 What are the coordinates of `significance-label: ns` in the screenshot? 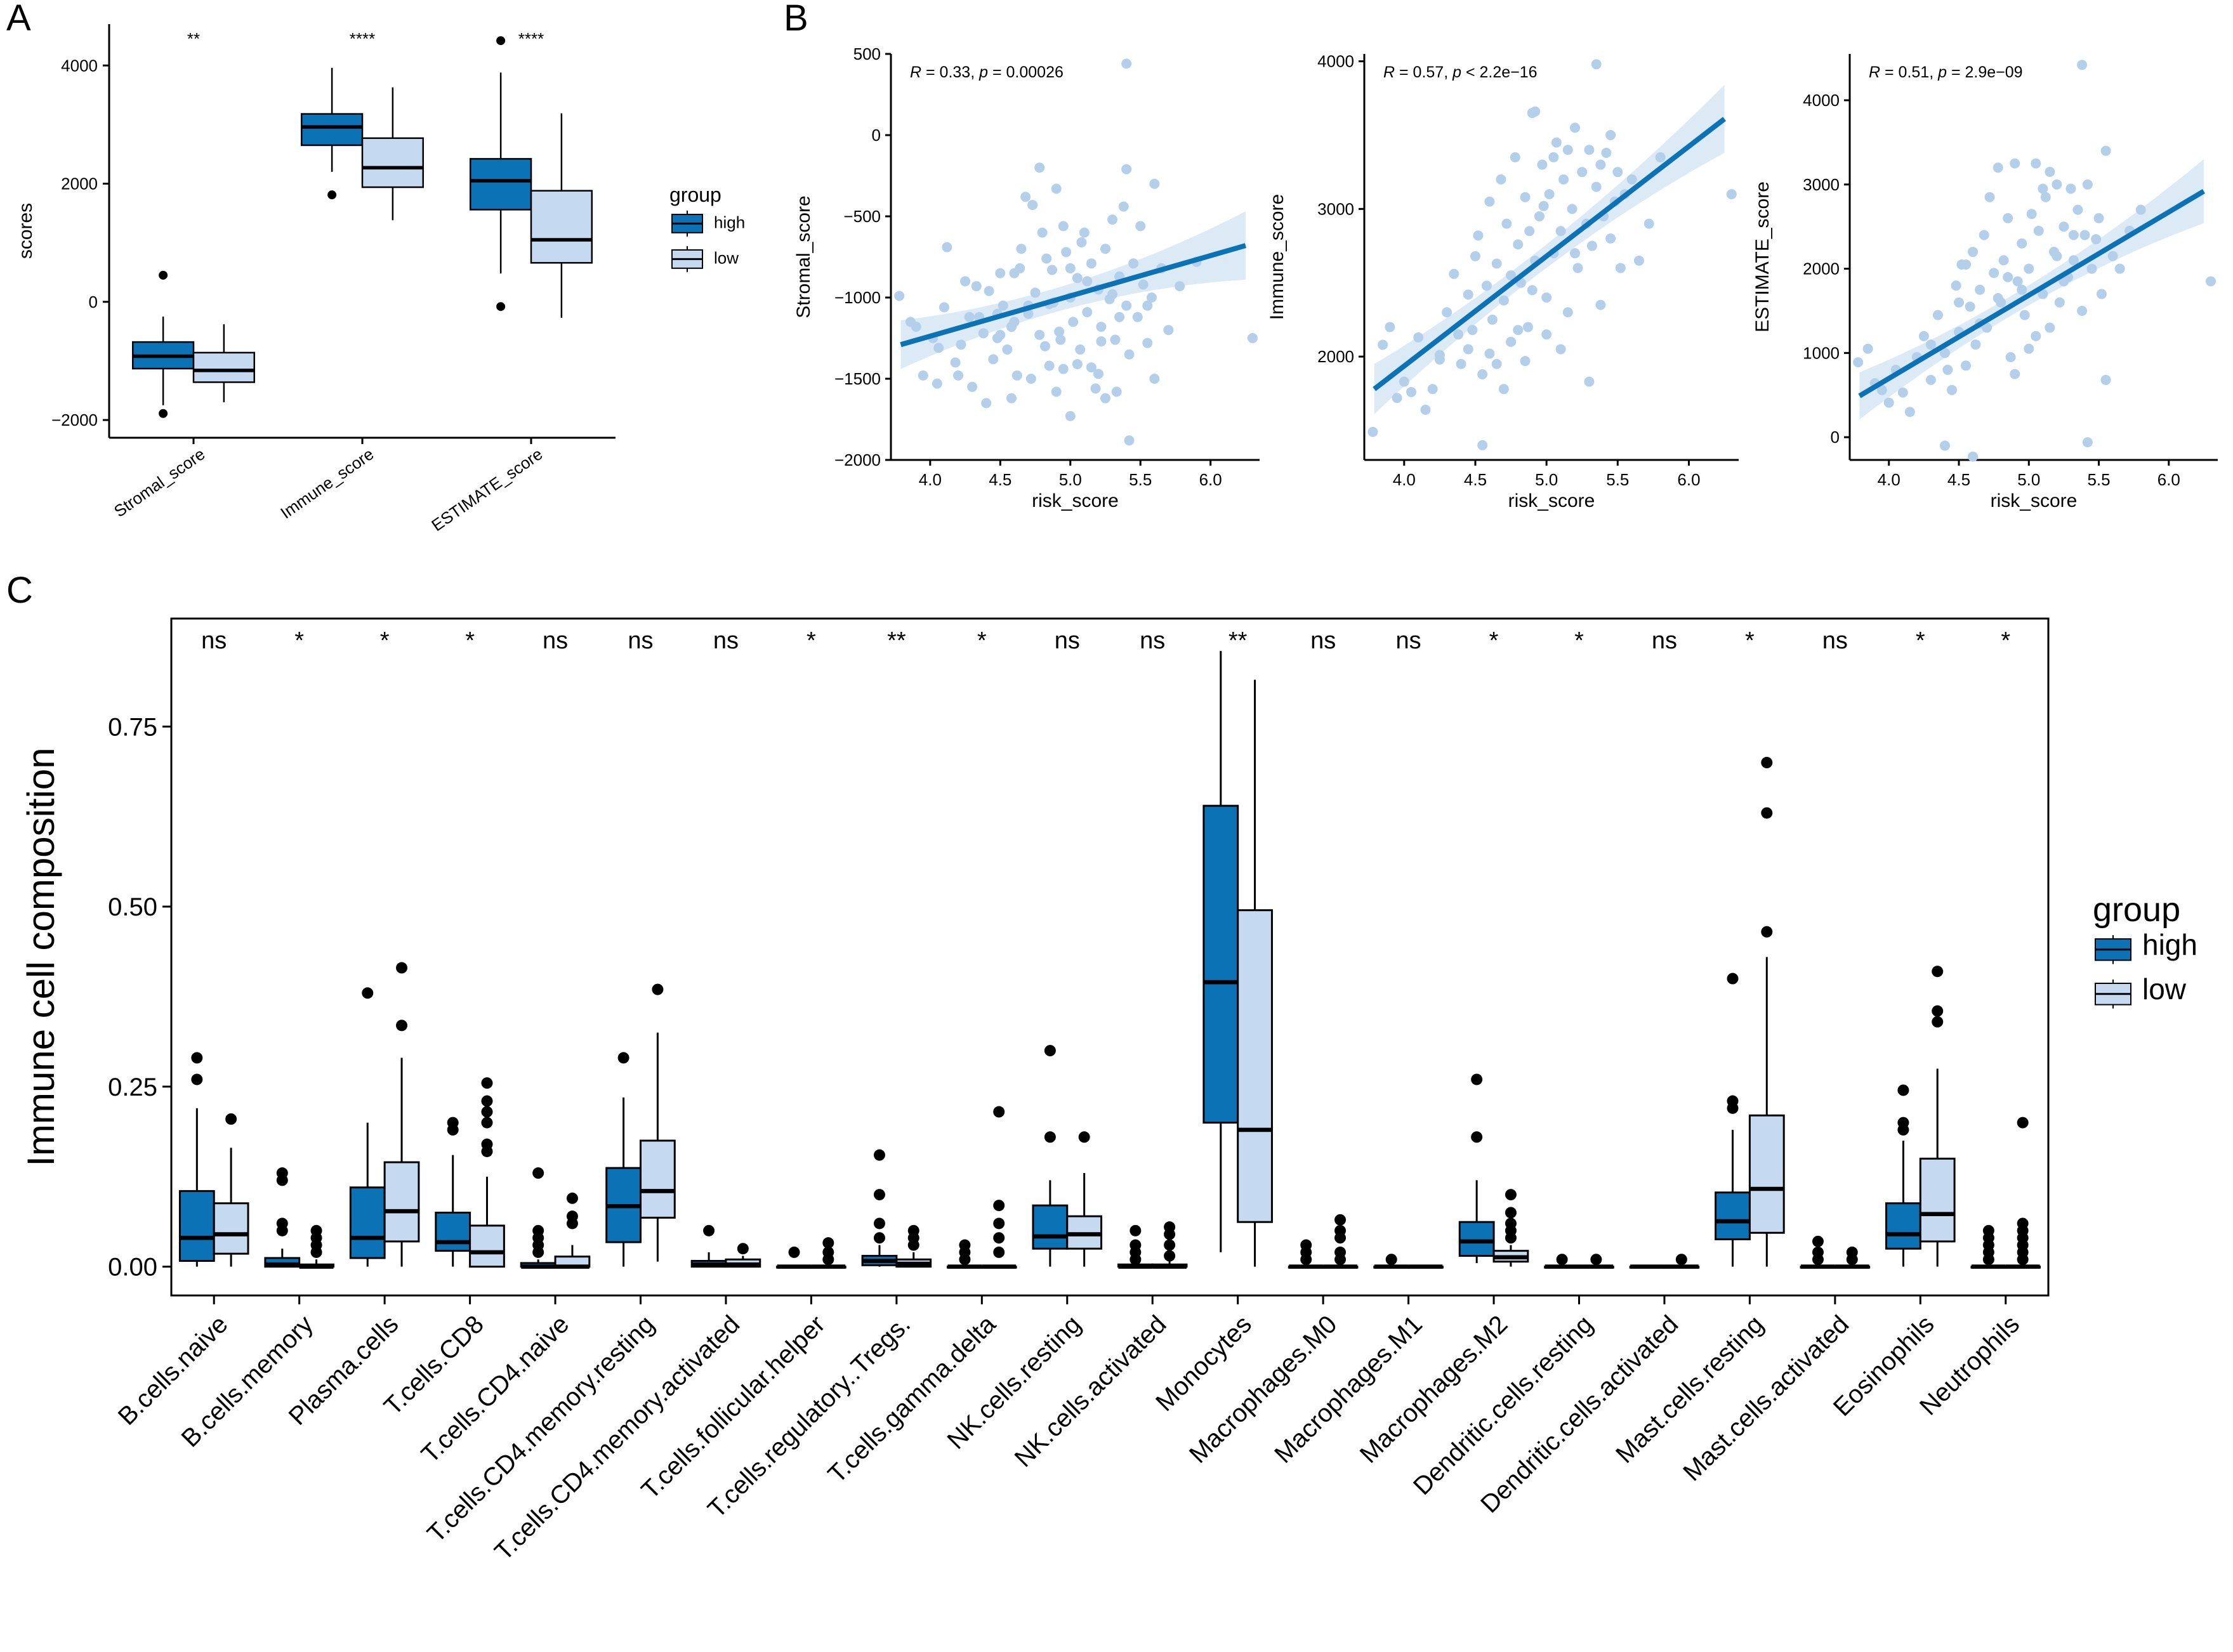 It's located at (1323, 640).